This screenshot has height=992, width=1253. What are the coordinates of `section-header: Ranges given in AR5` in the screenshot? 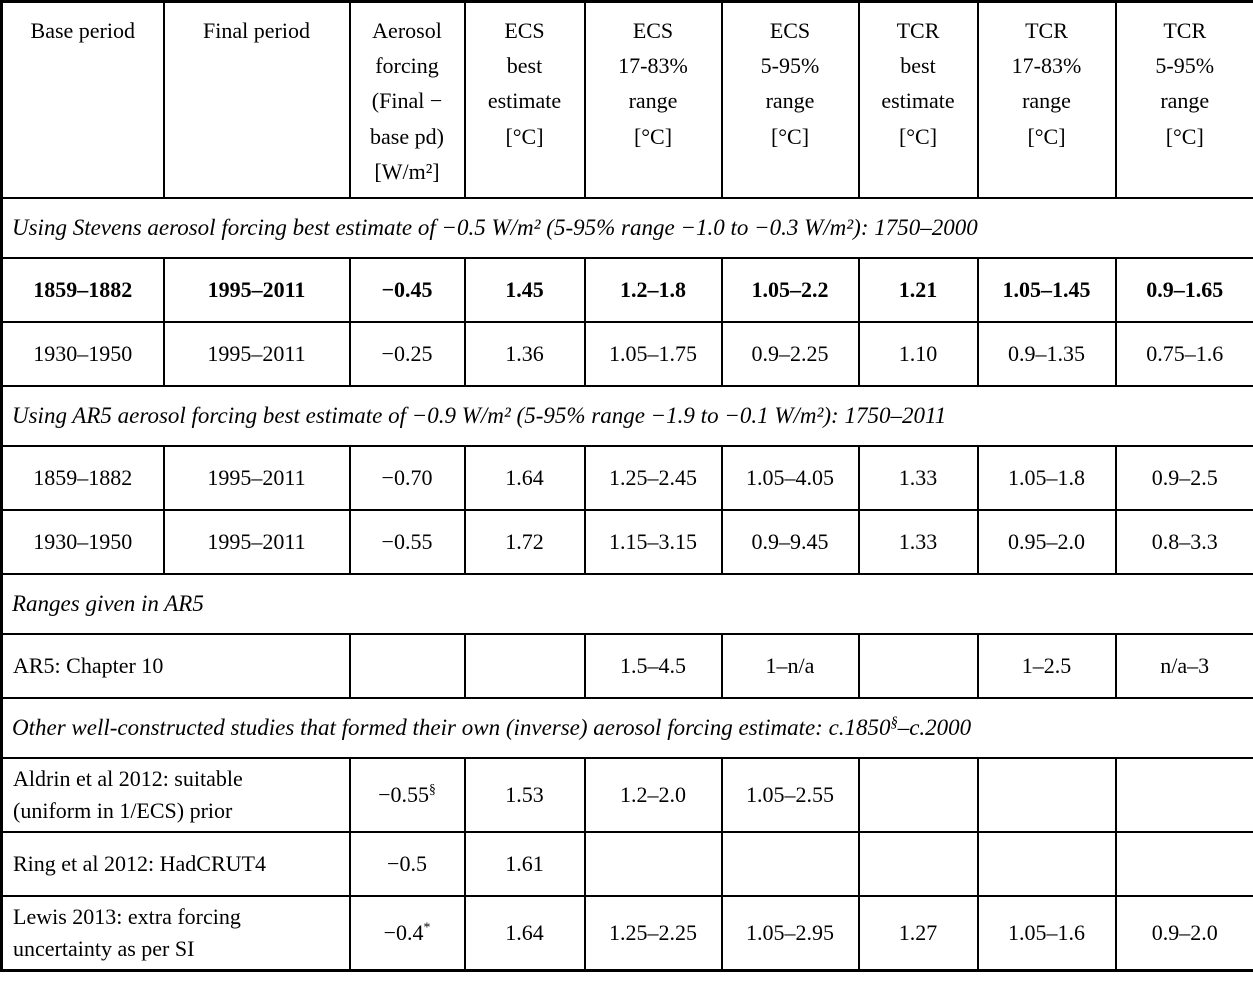 It's located at (626, 604).